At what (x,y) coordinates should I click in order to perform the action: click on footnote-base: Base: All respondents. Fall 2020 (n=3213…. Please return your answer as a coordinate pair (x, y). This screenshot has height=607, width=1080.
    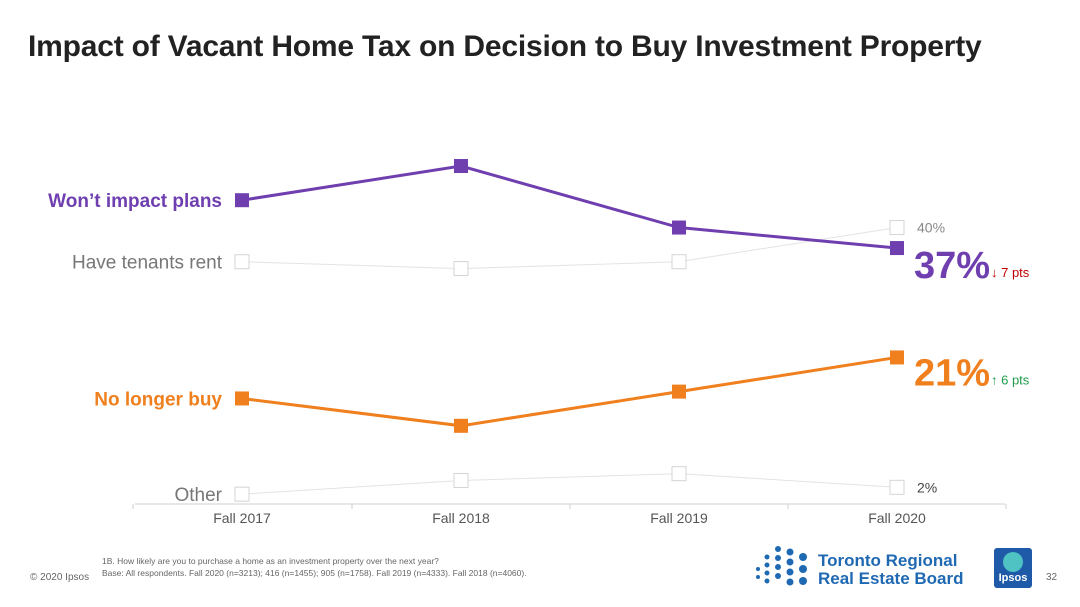
    Looking at the image, I should click on (314, 573).